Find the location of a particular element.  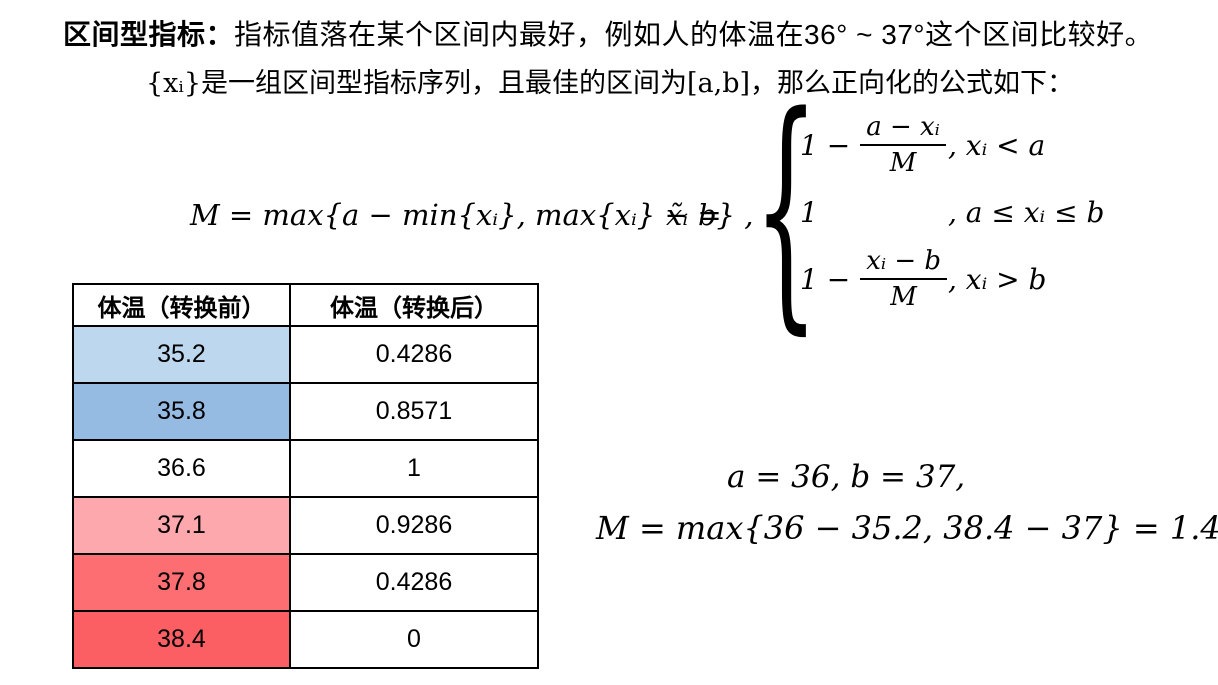

cell-before: 37.1 is located at coordinates (181, 525).